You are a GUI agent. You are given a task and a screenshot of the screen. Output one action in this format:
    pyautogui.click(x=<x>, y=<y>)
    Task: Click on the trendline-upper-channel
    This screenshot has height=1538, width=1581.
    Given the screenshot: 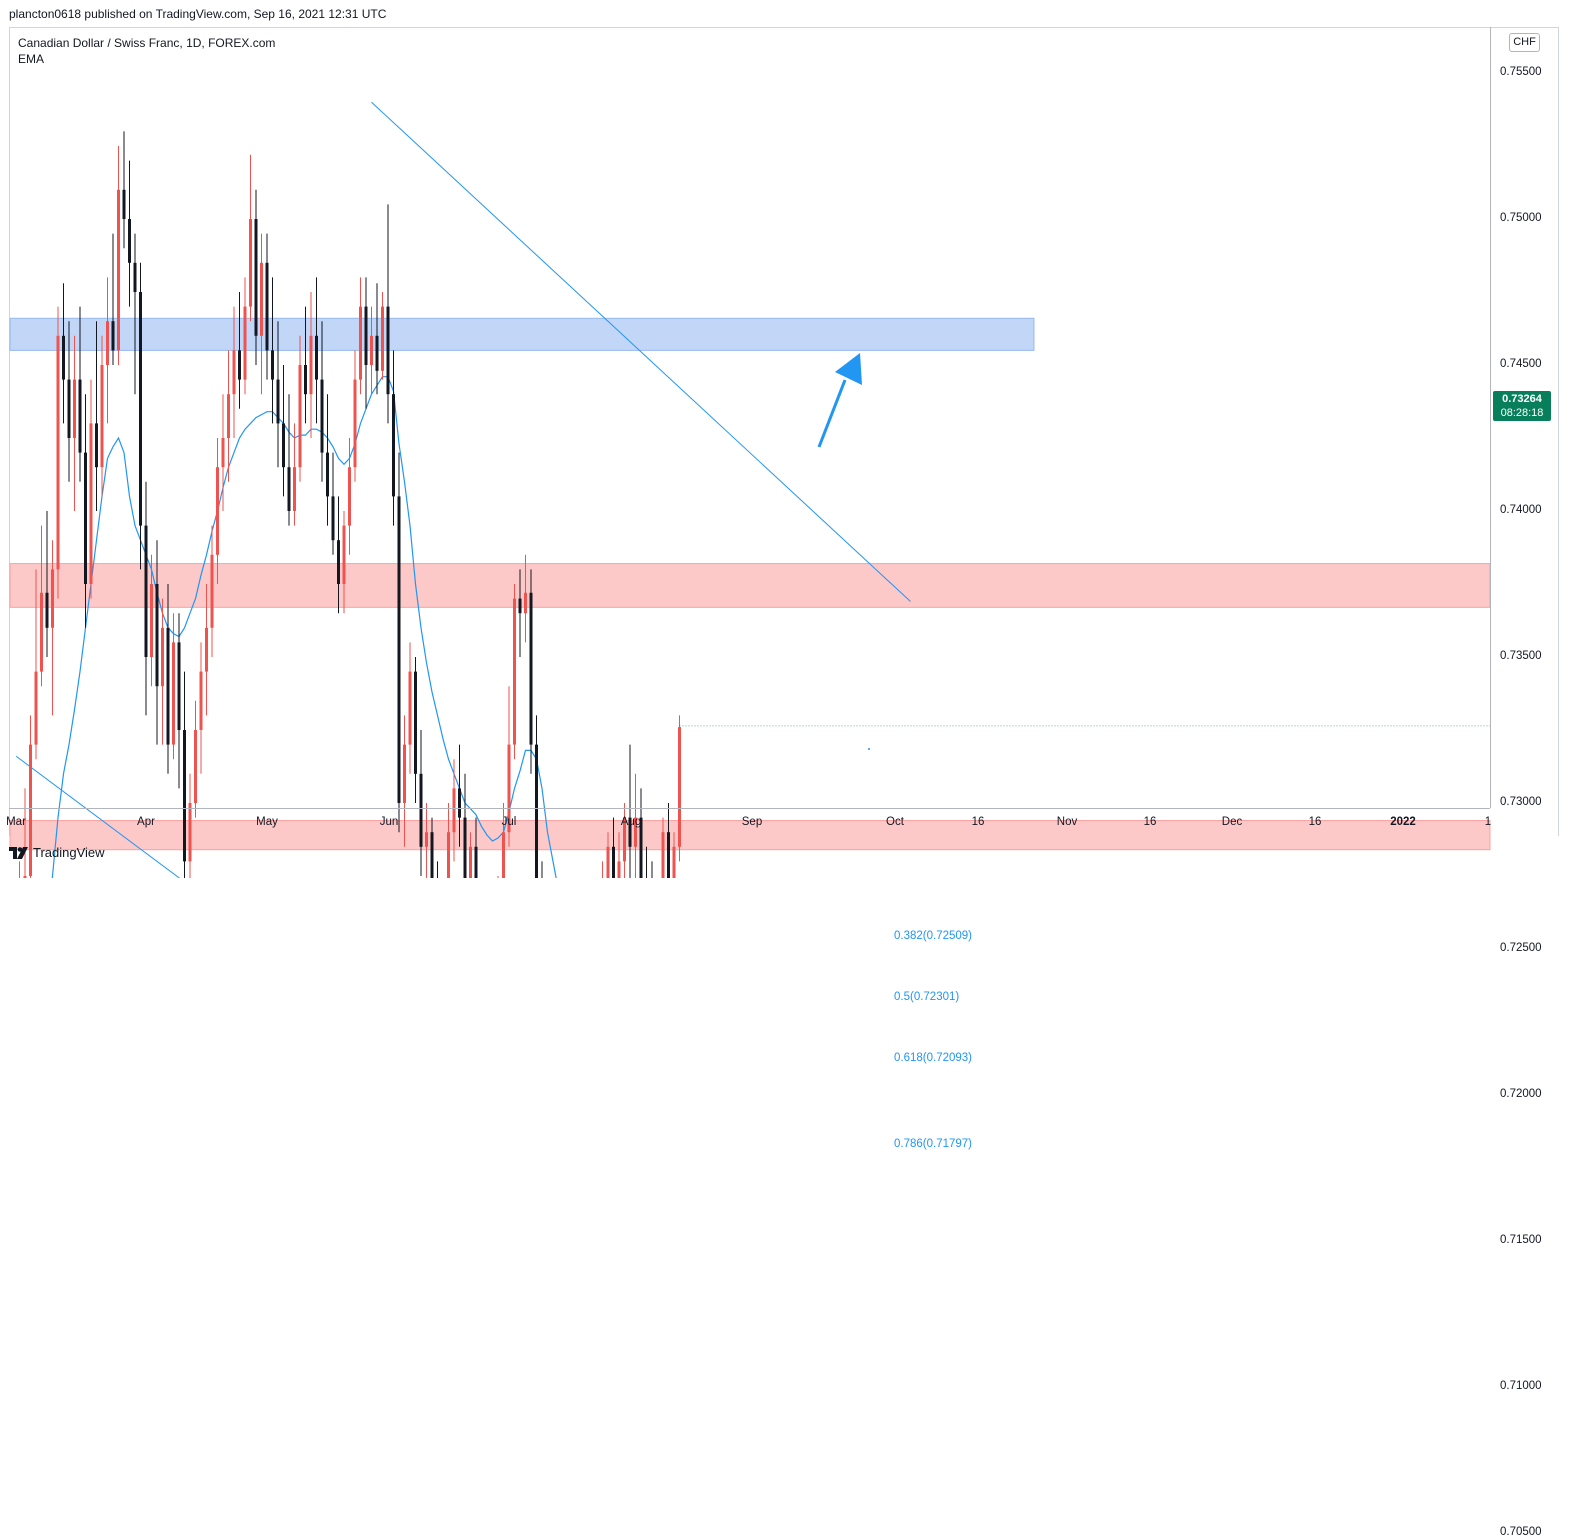 What is the action you would take?
    pyautogui.click(x=641, y=351)
    